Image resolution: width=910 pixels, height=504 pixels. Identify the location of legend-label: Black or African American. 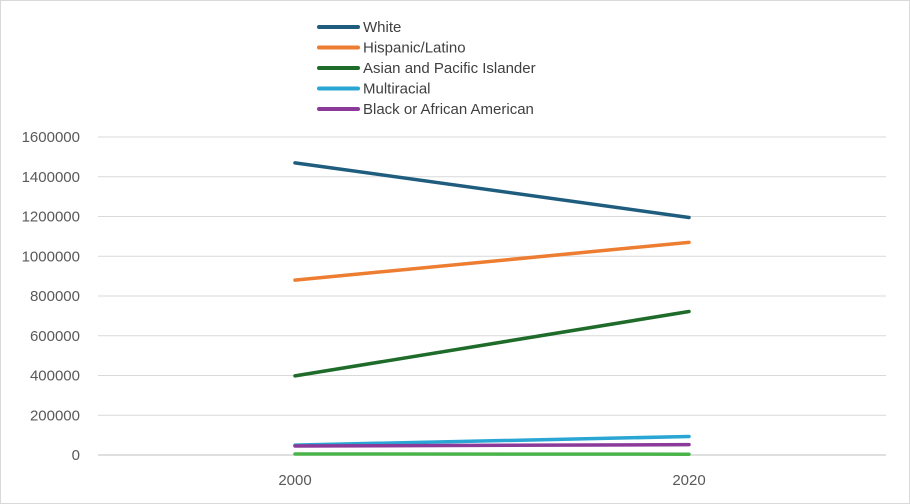
(448, 109).